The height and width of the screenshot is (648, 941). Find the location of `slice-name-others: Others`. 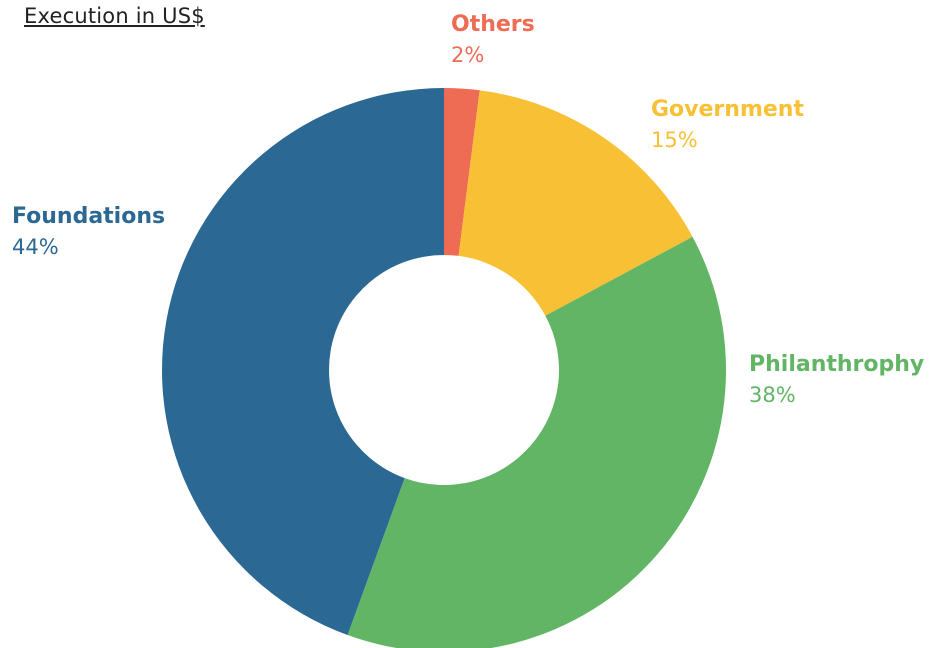

slice-name-others: Others is located at coordinates (493, 24).